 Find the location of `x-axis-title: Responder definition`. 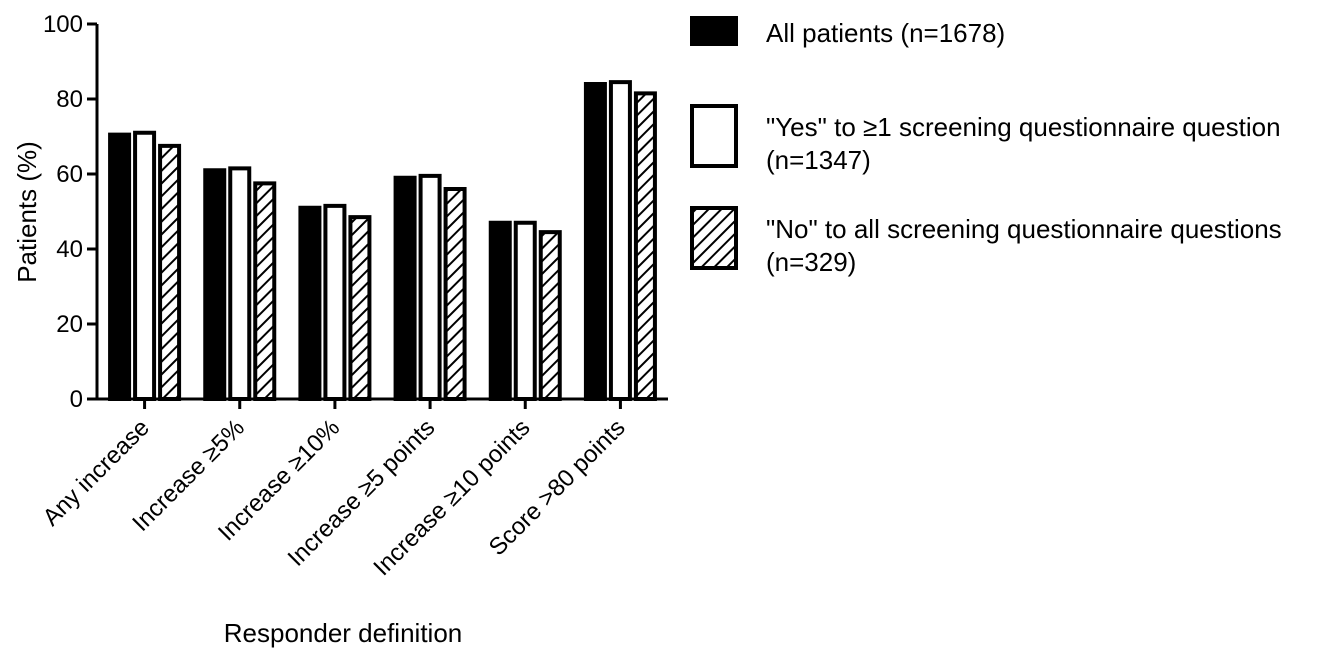

x-axis-title: Responder definition is located at coordinates (343, 633).